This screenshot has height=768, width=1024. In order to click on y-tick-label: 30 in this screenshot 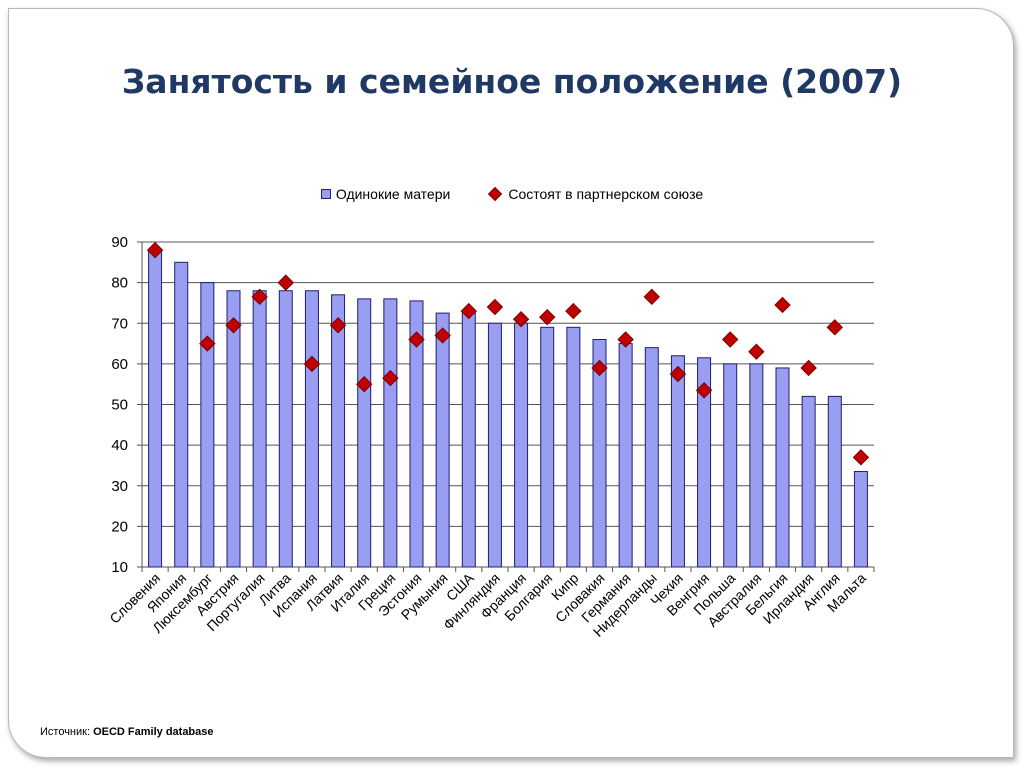, I will do `click(119, 486)`.